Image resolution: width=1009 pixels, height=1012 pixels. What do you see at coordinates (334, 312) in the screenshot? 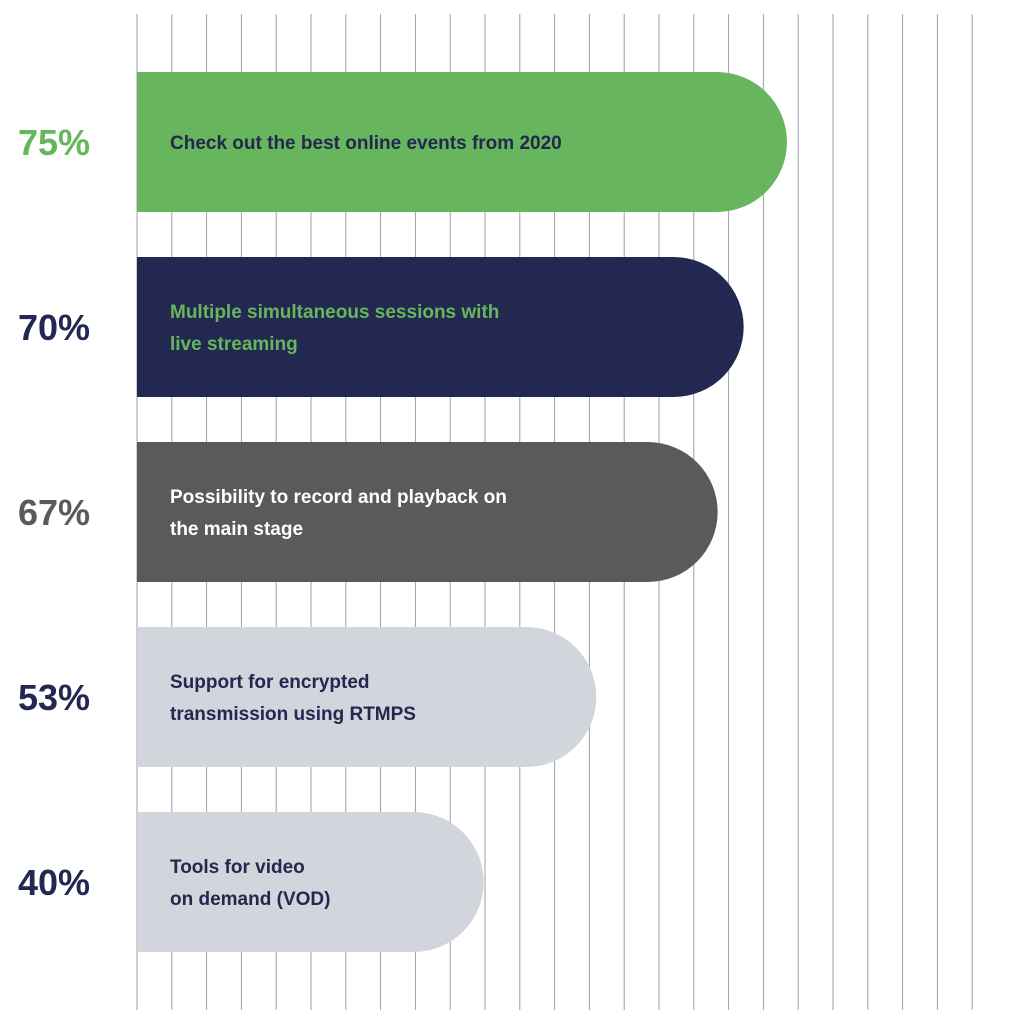
I see `category-label: Multiple simultaneous sessions with` at bounding box center [334, 312].